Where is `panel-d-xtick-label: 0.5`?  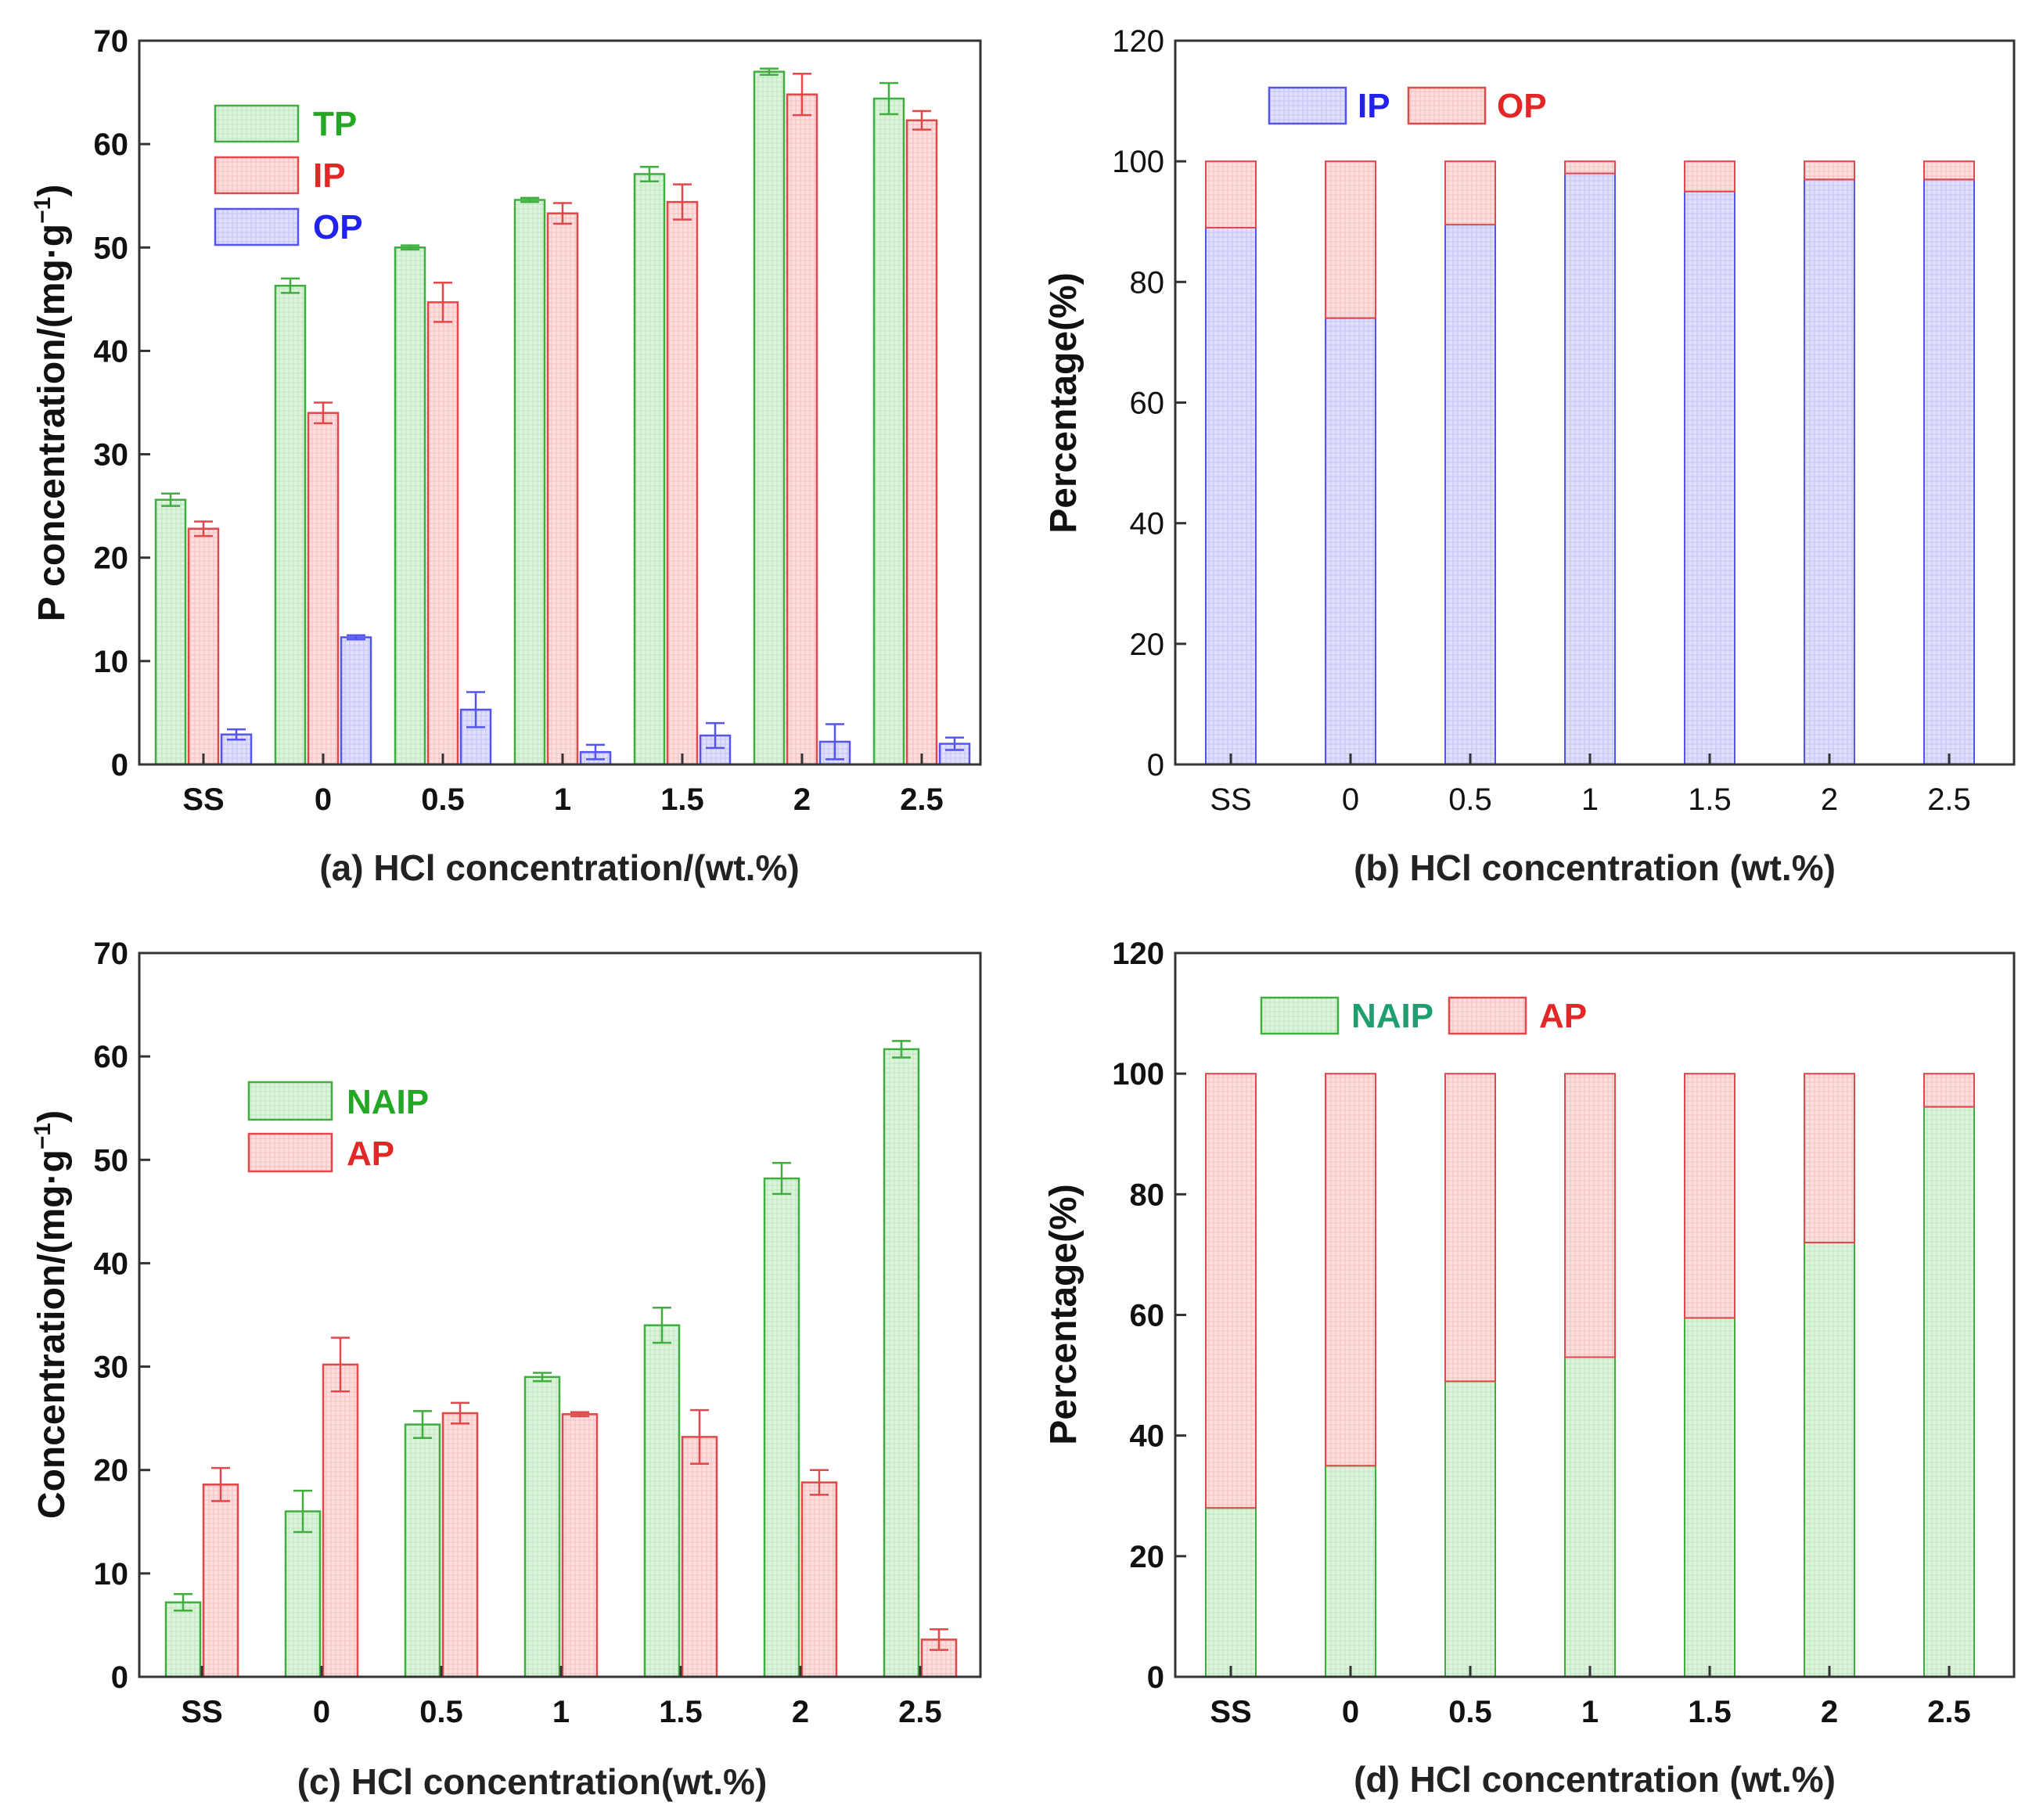 panel-d-xtick-label: 0.5 is located at coordinates (1470, 1712).